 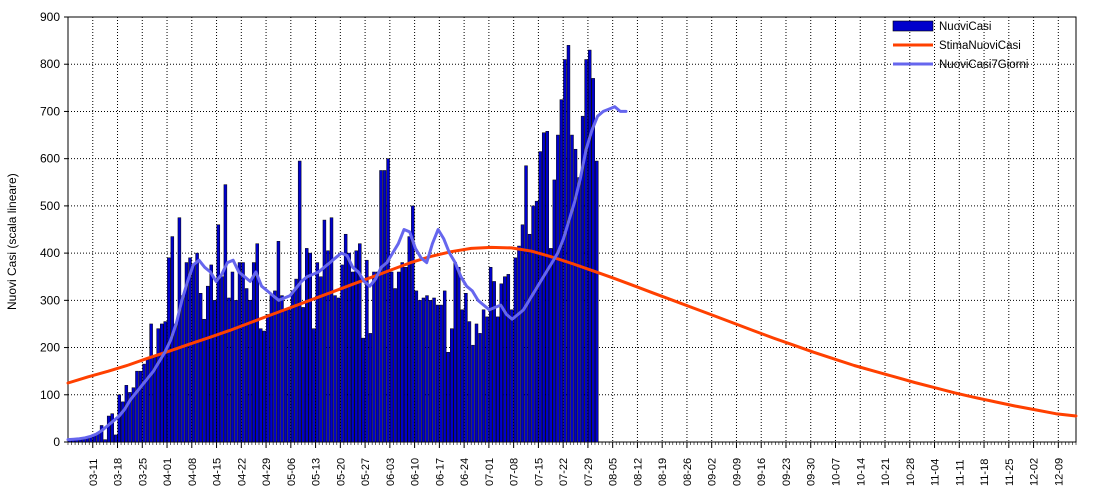 I want to click on y-tick-label: 300, so click(x=50, y=300).